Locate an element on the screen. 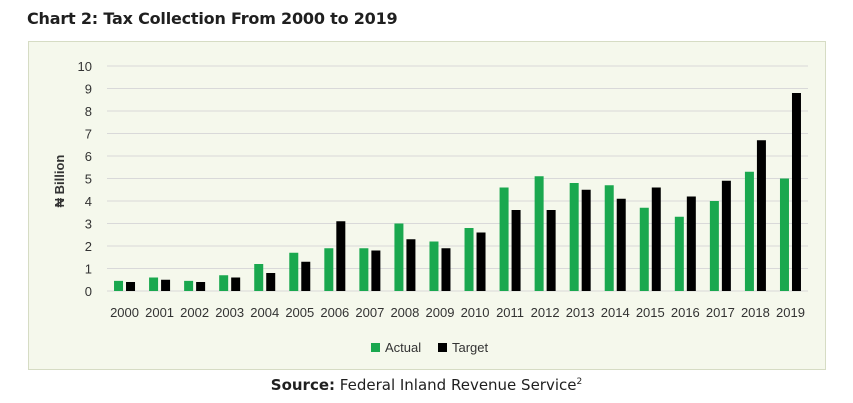  x-tick-label: 2010 is located at coordinates (475, 312).